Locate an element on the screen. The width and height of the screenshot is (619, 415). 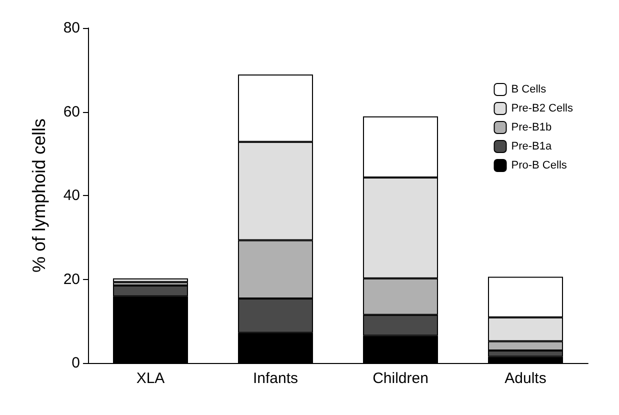
x-tick-label: Infants is located at coordinates (275, 378).